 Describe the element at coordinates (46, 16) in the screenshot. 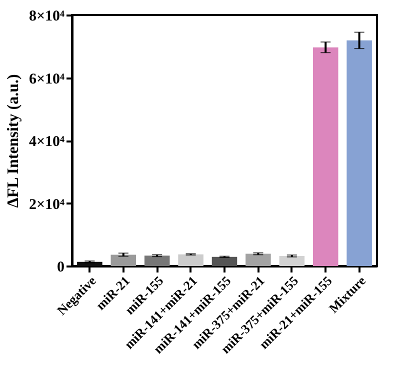

I see `y-tick-label: 8×10⁴` at that location.